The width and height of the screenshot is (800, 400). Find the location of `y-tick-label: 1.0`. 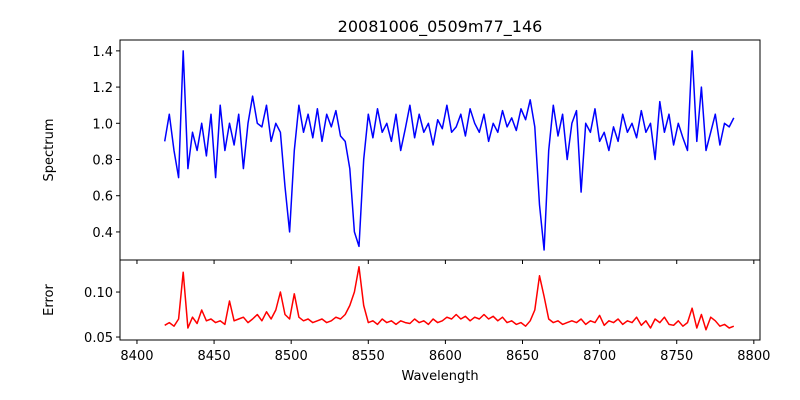

y-tick-label: 1.0 is located at coordinates (102, 124).